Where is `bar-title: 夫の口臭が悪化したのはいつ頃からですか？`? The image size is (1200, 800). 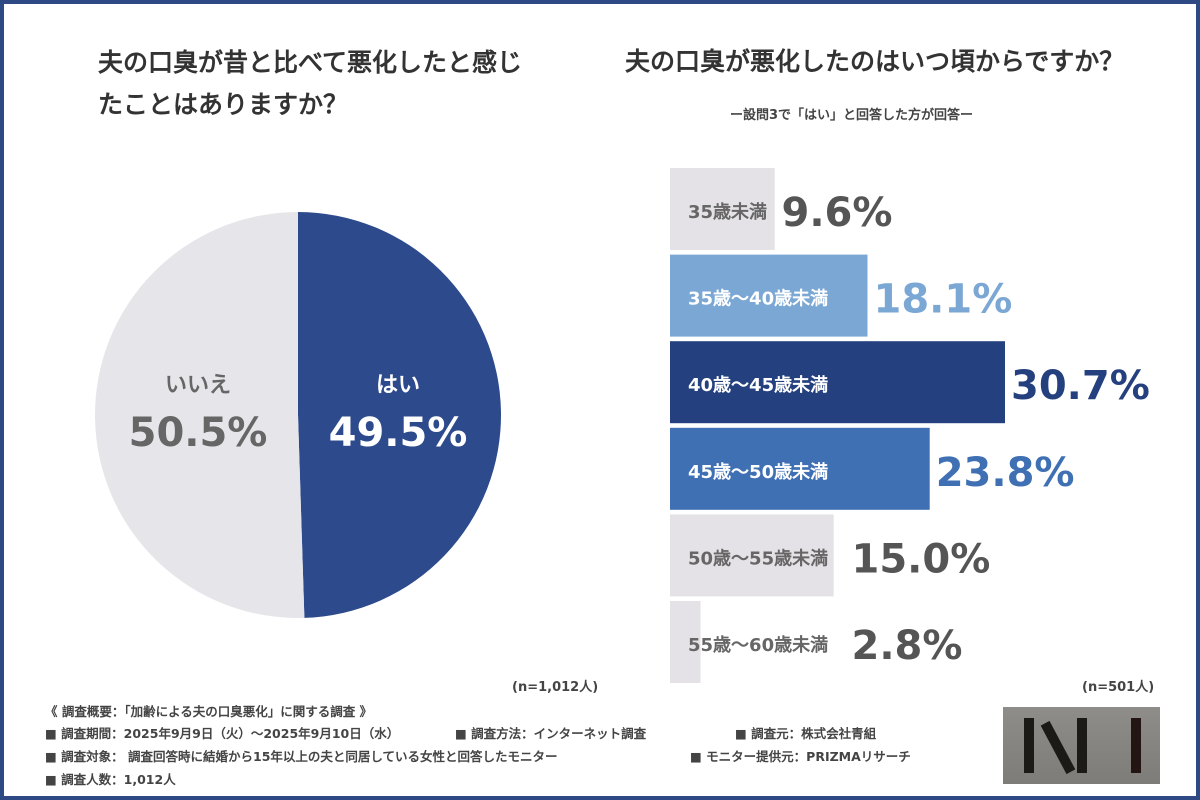 bar-title: 夫の口臭が悪化したのはいつ頃からですか？ is located at coordinates (875, 61).